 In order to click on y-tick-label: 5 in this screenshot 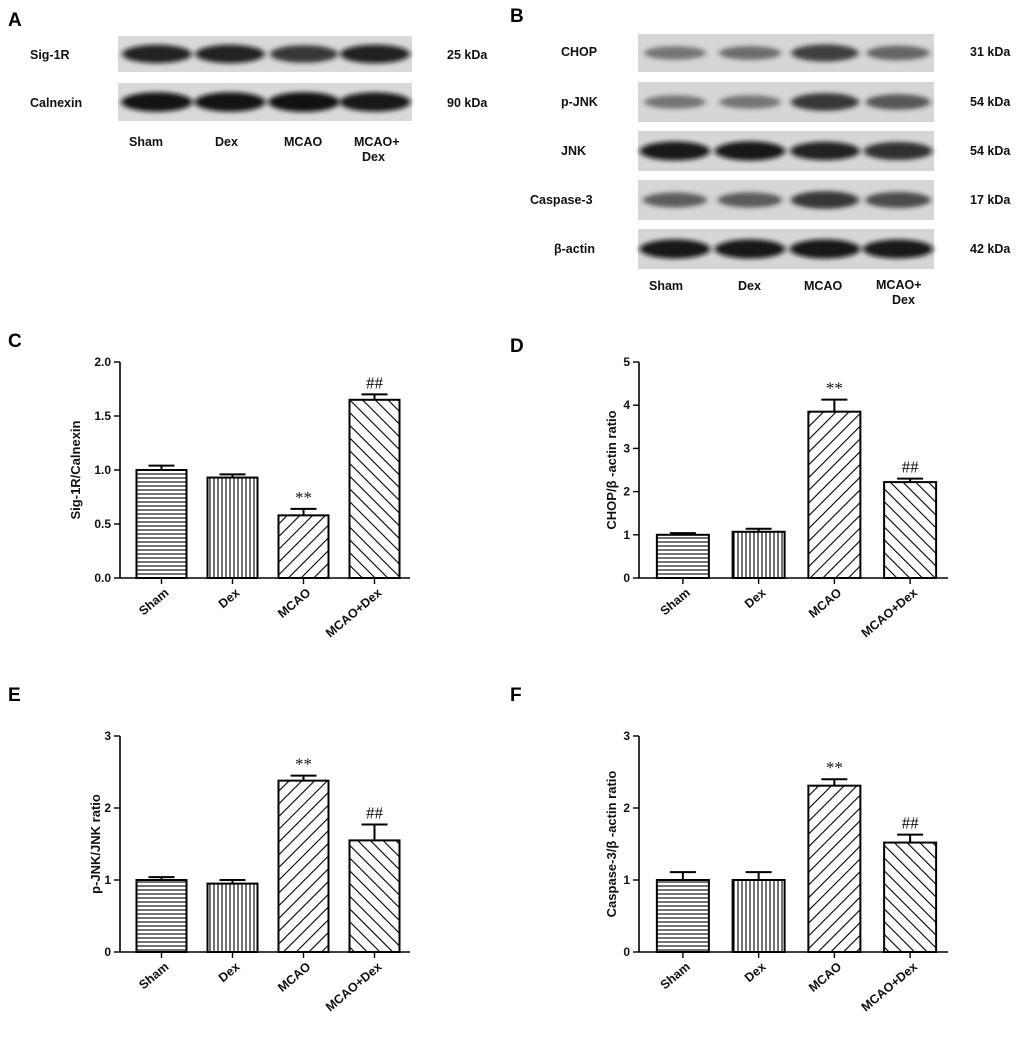, I will do `click(626, 362)`.